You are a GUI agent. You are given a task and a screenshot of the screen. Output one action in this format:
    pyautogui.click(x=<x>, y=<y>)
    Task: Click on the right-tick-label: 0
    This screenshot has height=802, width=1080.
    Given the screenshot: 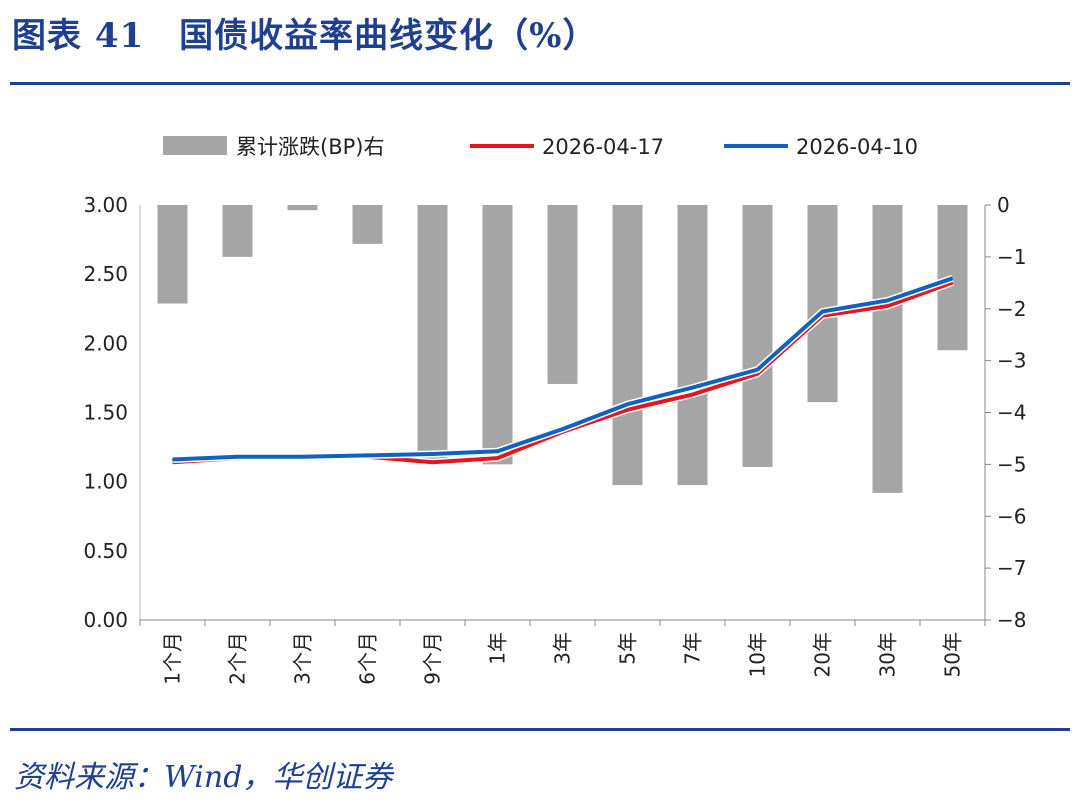 What is the action you would take?
    pyautogui.click(x=1003, y=205)
    